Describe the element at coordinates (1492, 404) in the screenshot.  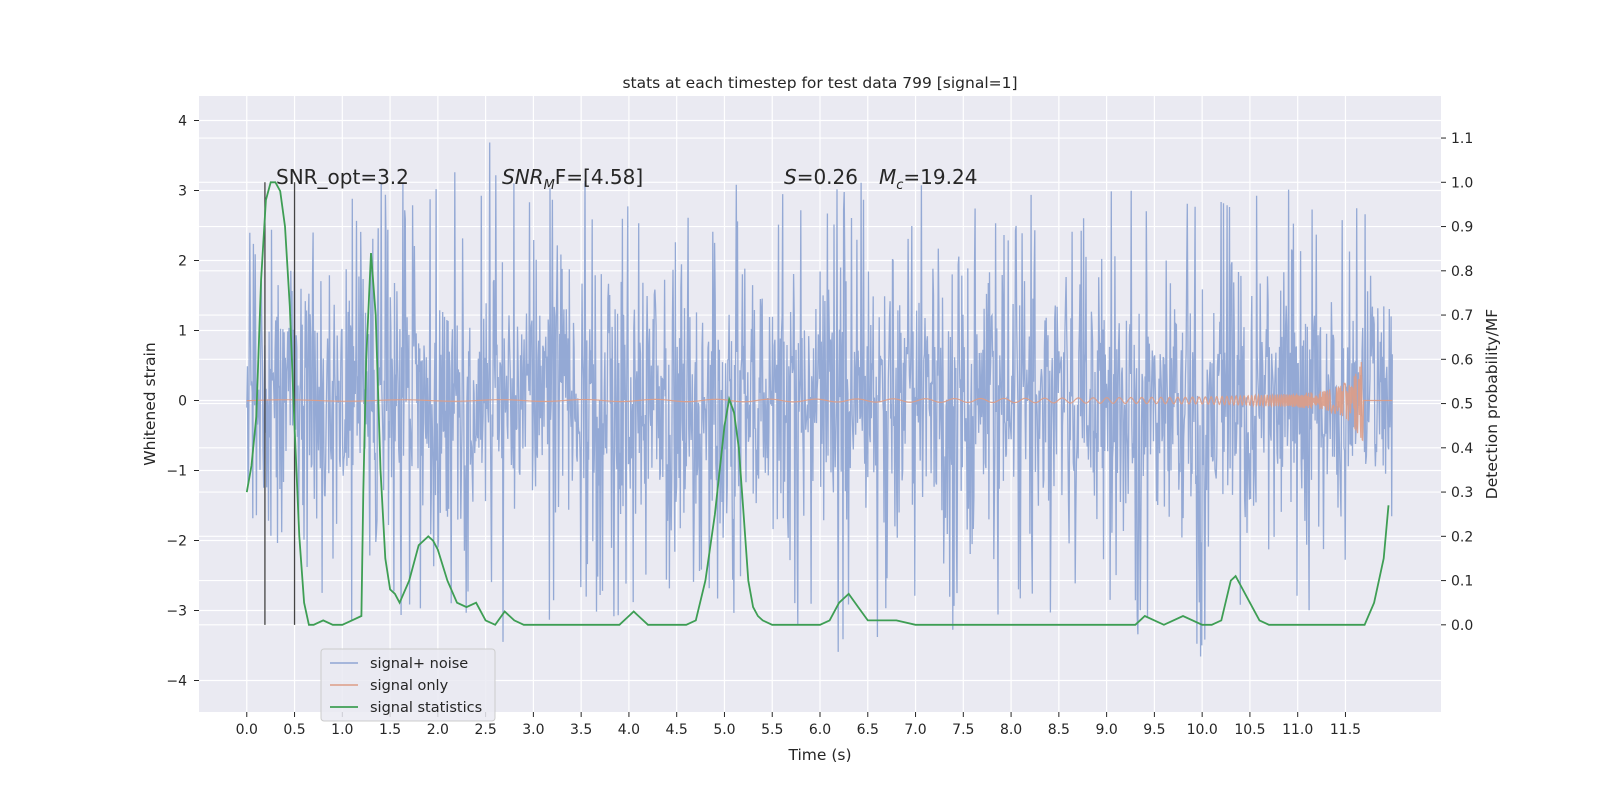
I see `y2-axis-label: Detection probability/MF` at that location.